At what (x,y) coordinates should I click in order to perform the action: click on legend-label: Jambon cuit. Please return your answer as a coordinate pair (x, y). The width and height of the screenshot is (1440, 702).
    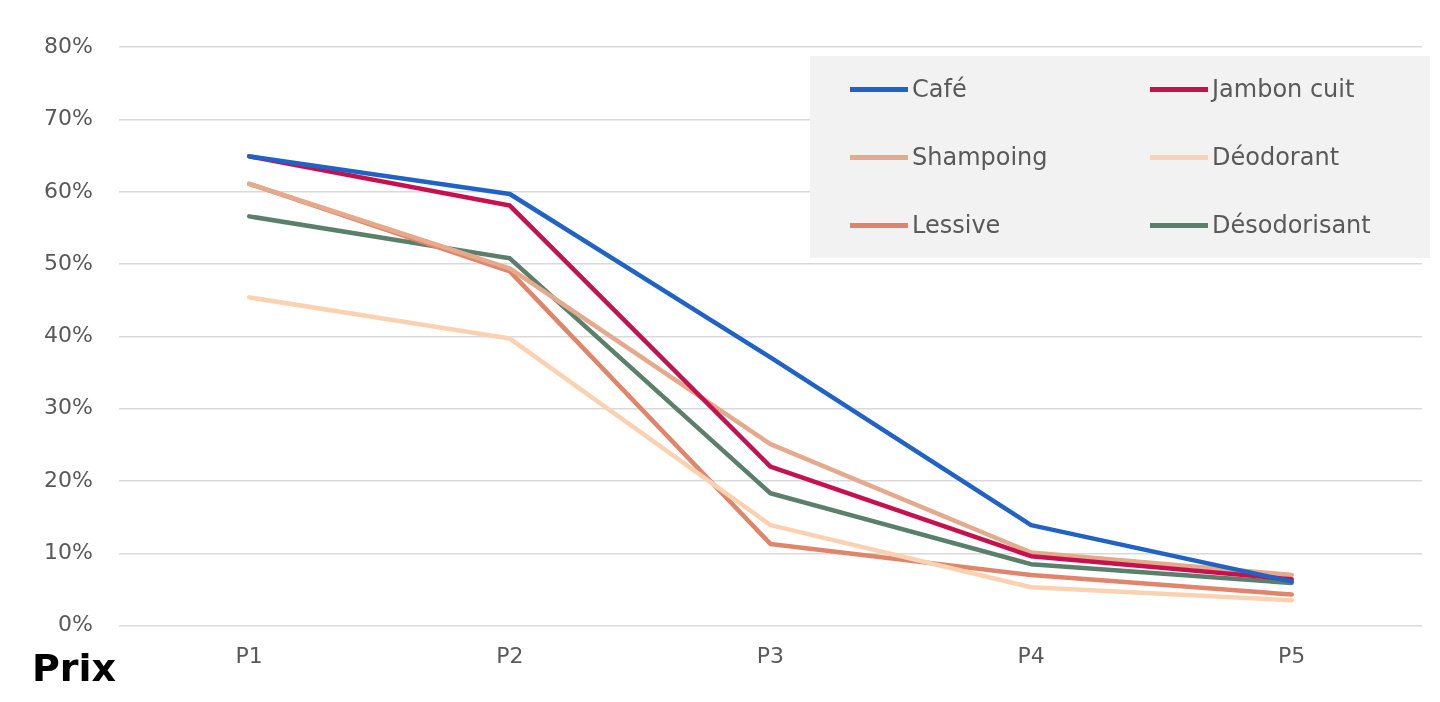
    Looking at the image, I should click on (1283, 89).